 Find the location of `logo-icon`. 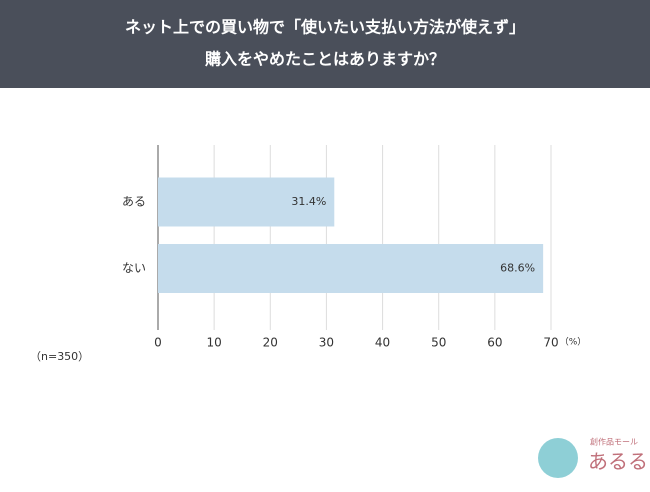

logo-icon is located at coordinates (558, 458).